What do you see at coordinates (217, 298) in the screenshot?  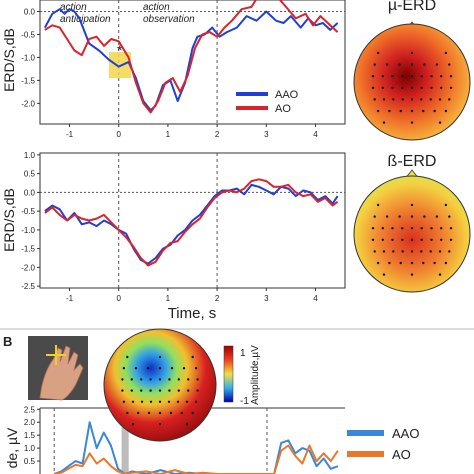 I see `x-tick-label: 2` at bounding box center [217, 298].